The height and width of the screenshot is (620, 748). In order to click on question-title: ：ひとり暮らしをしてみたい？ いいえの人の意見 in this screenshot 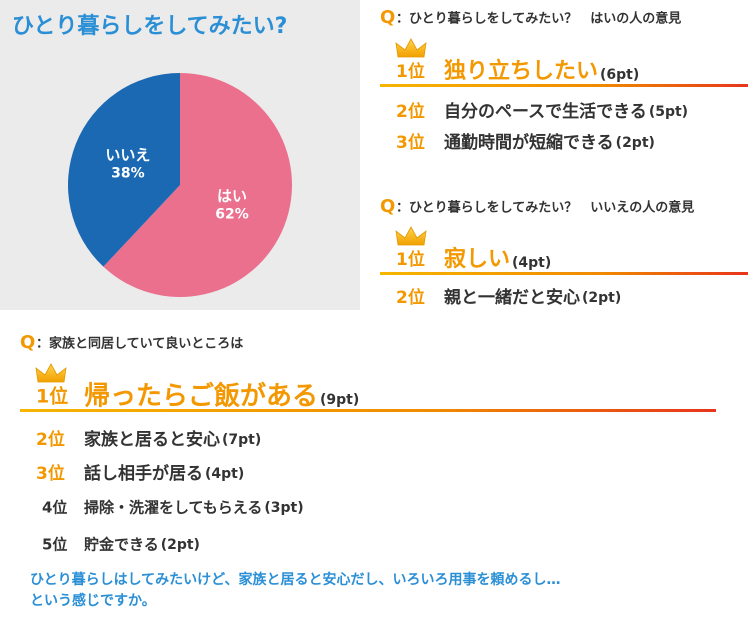, I will do `click(545, 208)`.